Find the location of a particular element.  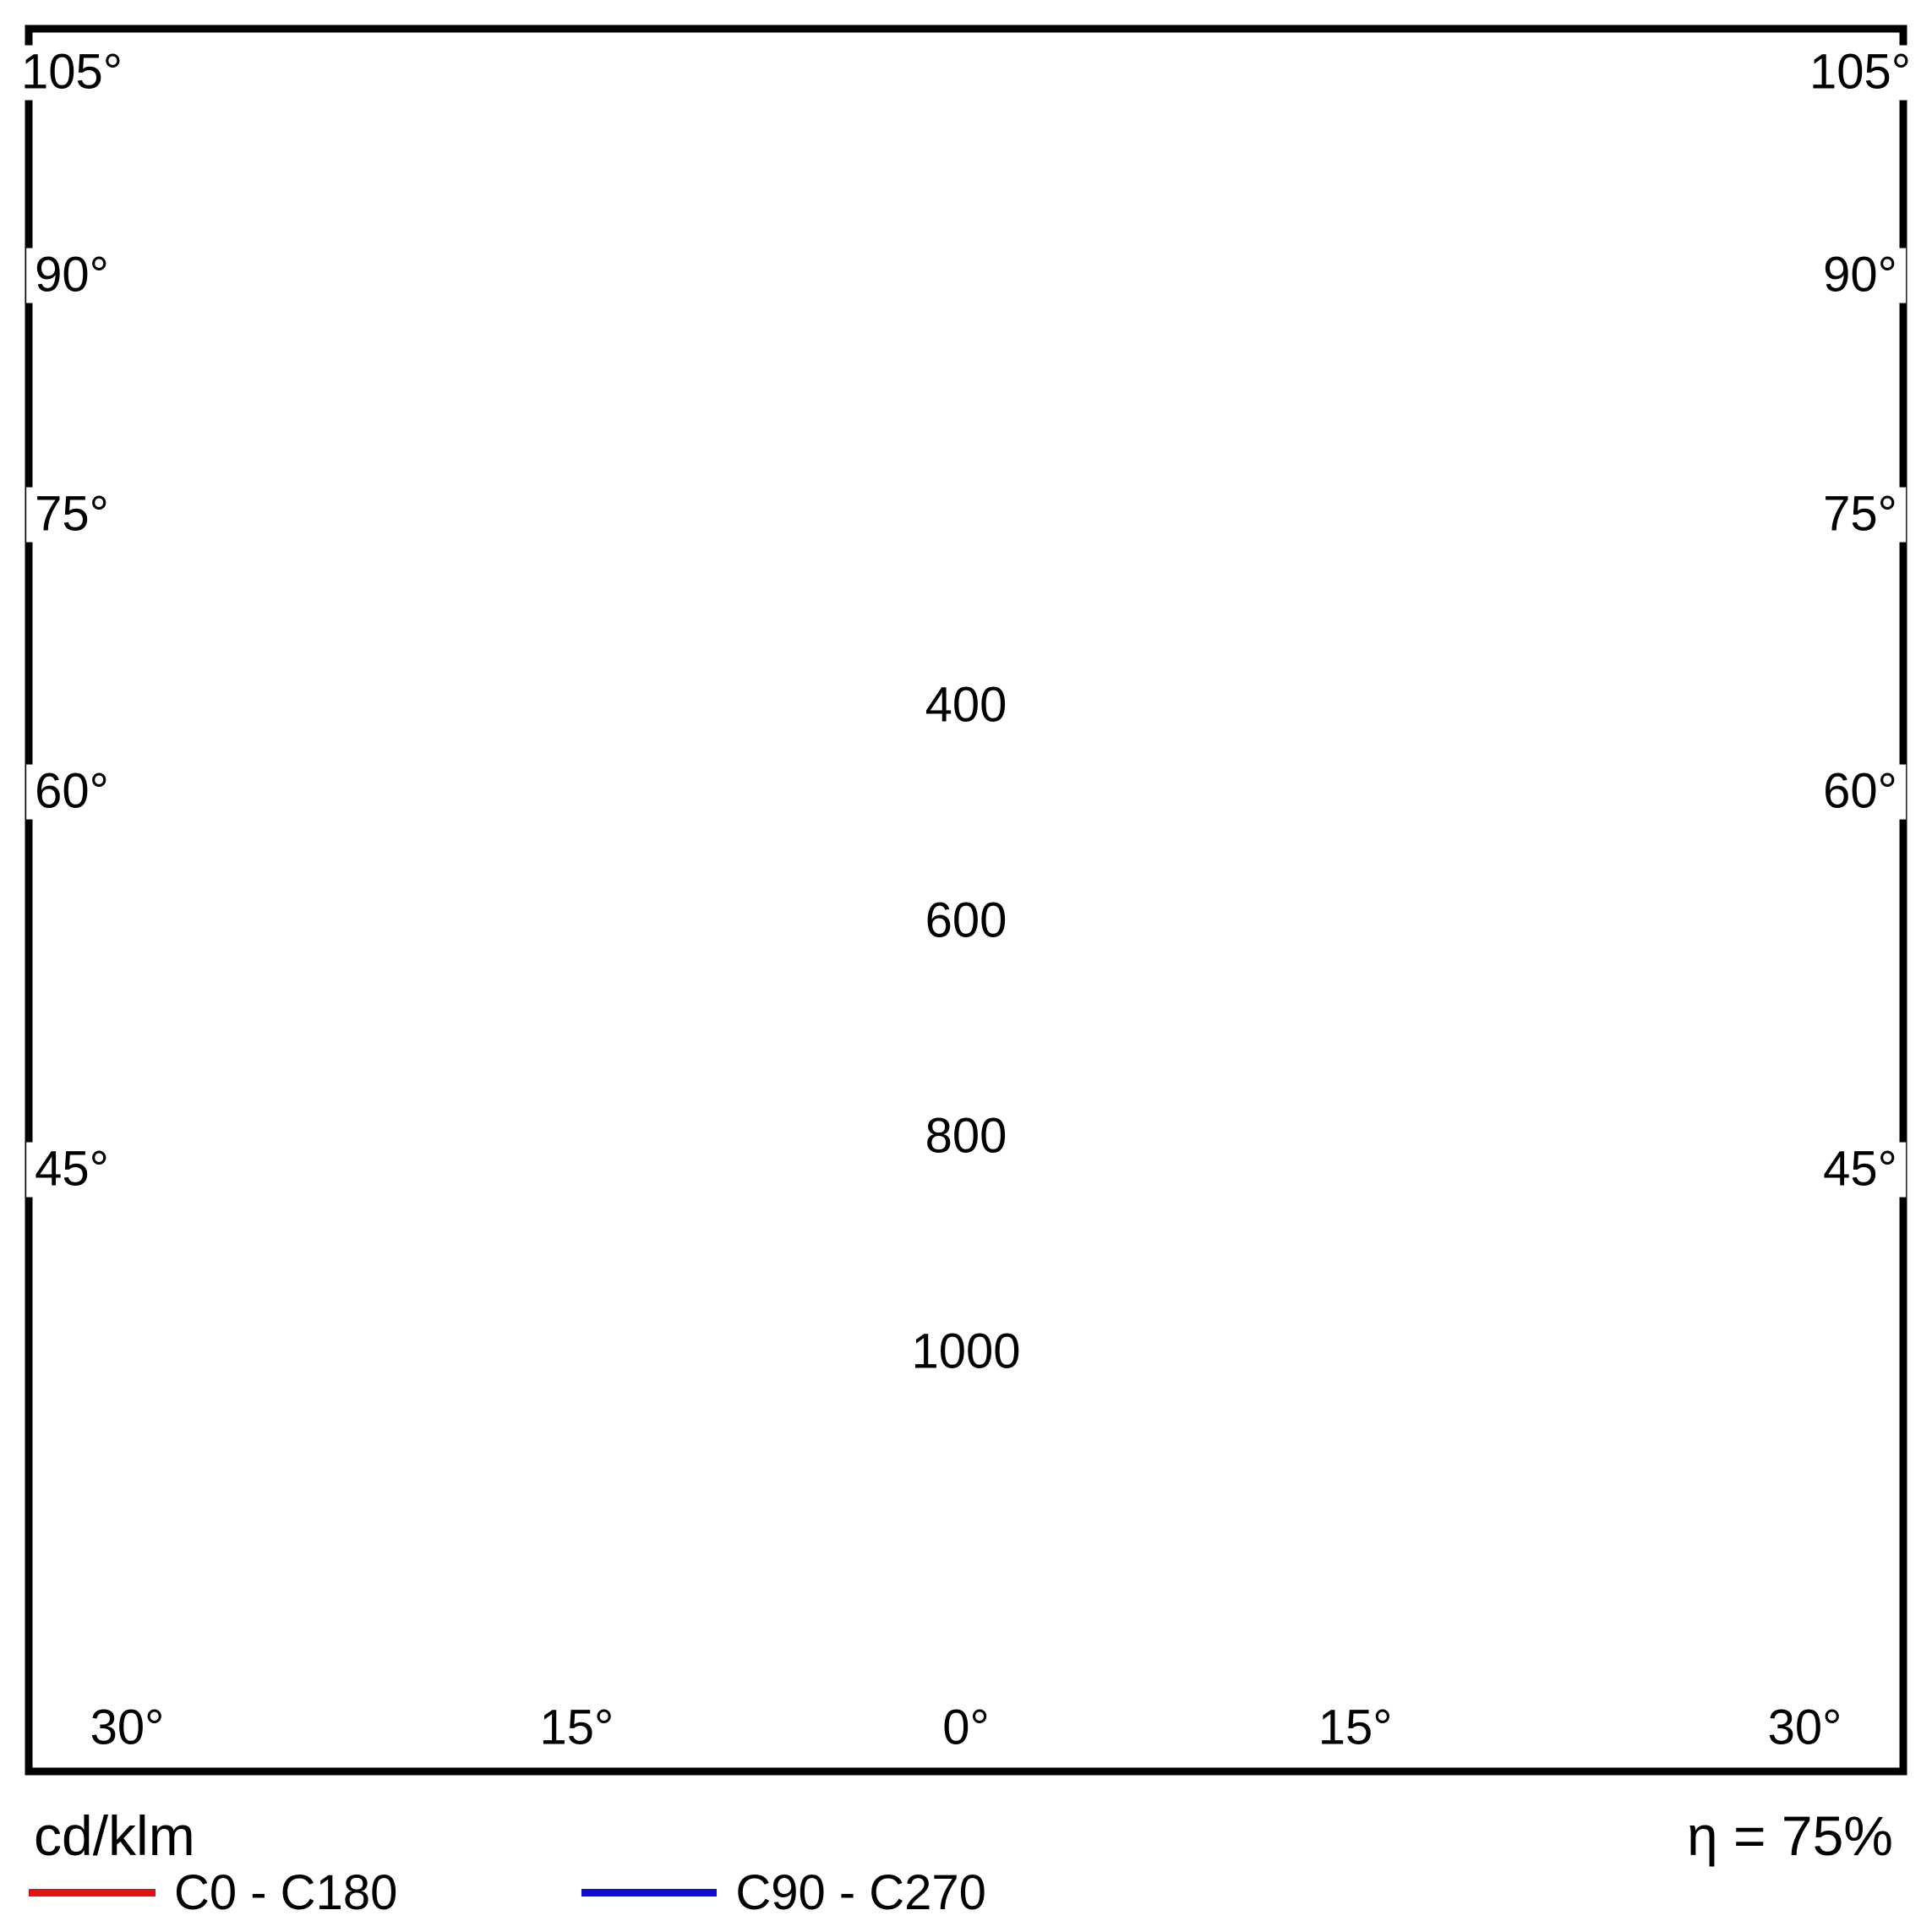

ring-label-400: 400 is located at coordinates (966, 706).